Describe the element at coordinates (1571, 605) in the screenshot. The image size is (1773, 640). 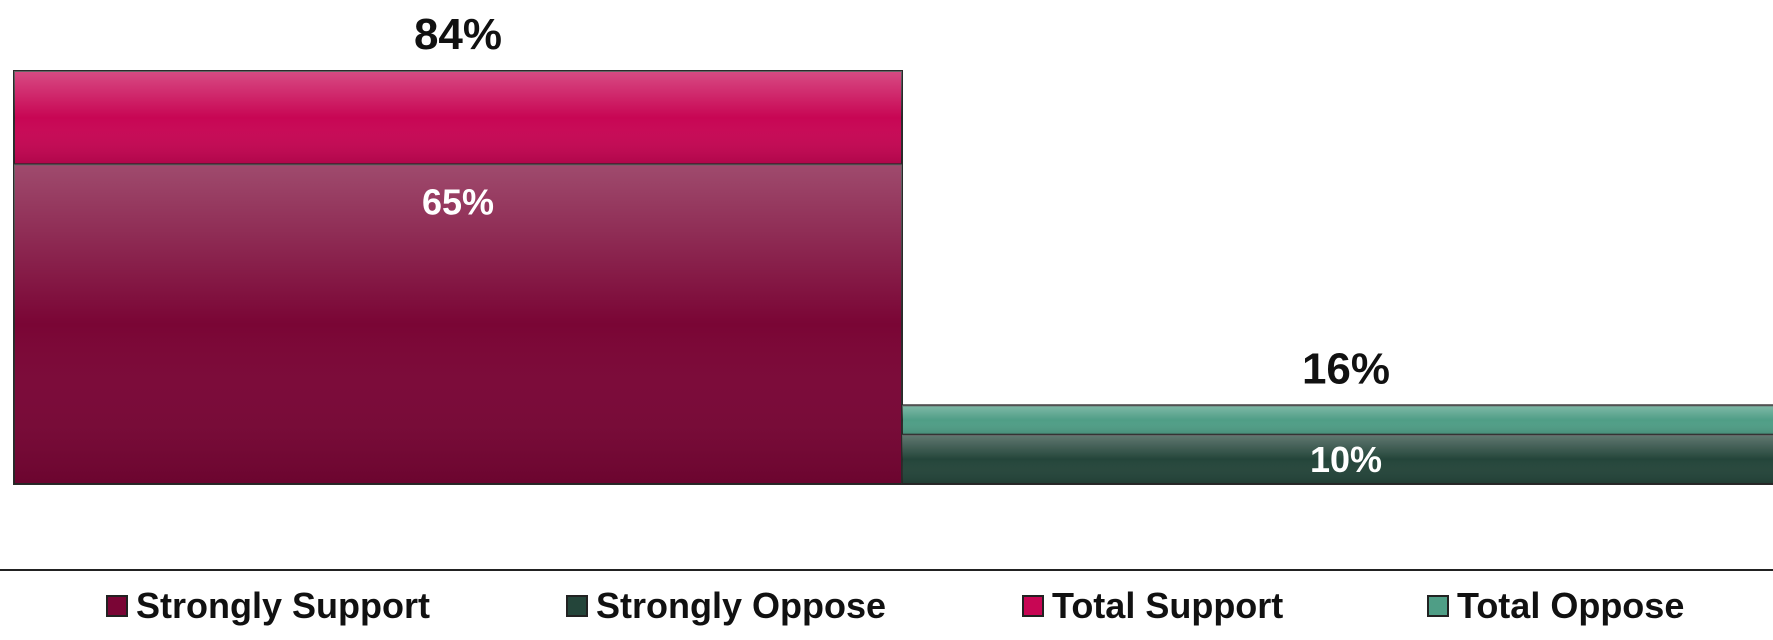
I see `legend-label-total-oppose: Total Oppose` at that location.